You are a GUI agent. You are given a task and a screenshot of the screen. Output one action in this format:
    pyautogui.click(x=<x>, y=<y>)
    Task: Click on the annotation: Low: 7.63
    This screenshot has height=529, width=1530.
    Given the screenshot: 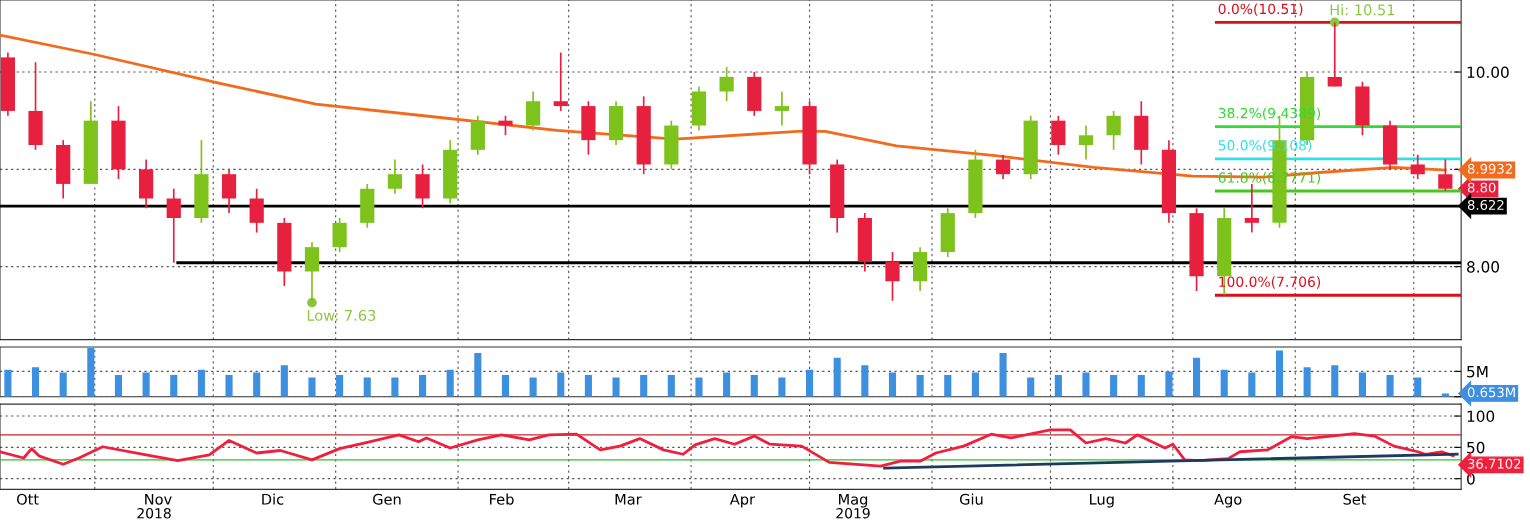 What is the action you would take?
    pyautogui.click(x=341, y=315)
    